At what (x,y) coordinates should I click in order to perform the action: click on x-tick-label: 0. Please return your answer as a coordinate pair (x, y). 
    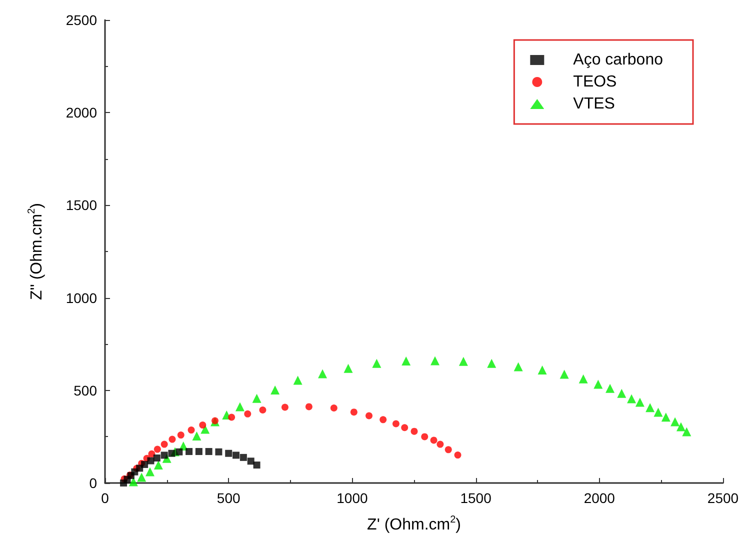
    Looking at the image, I should click on (105, 498).